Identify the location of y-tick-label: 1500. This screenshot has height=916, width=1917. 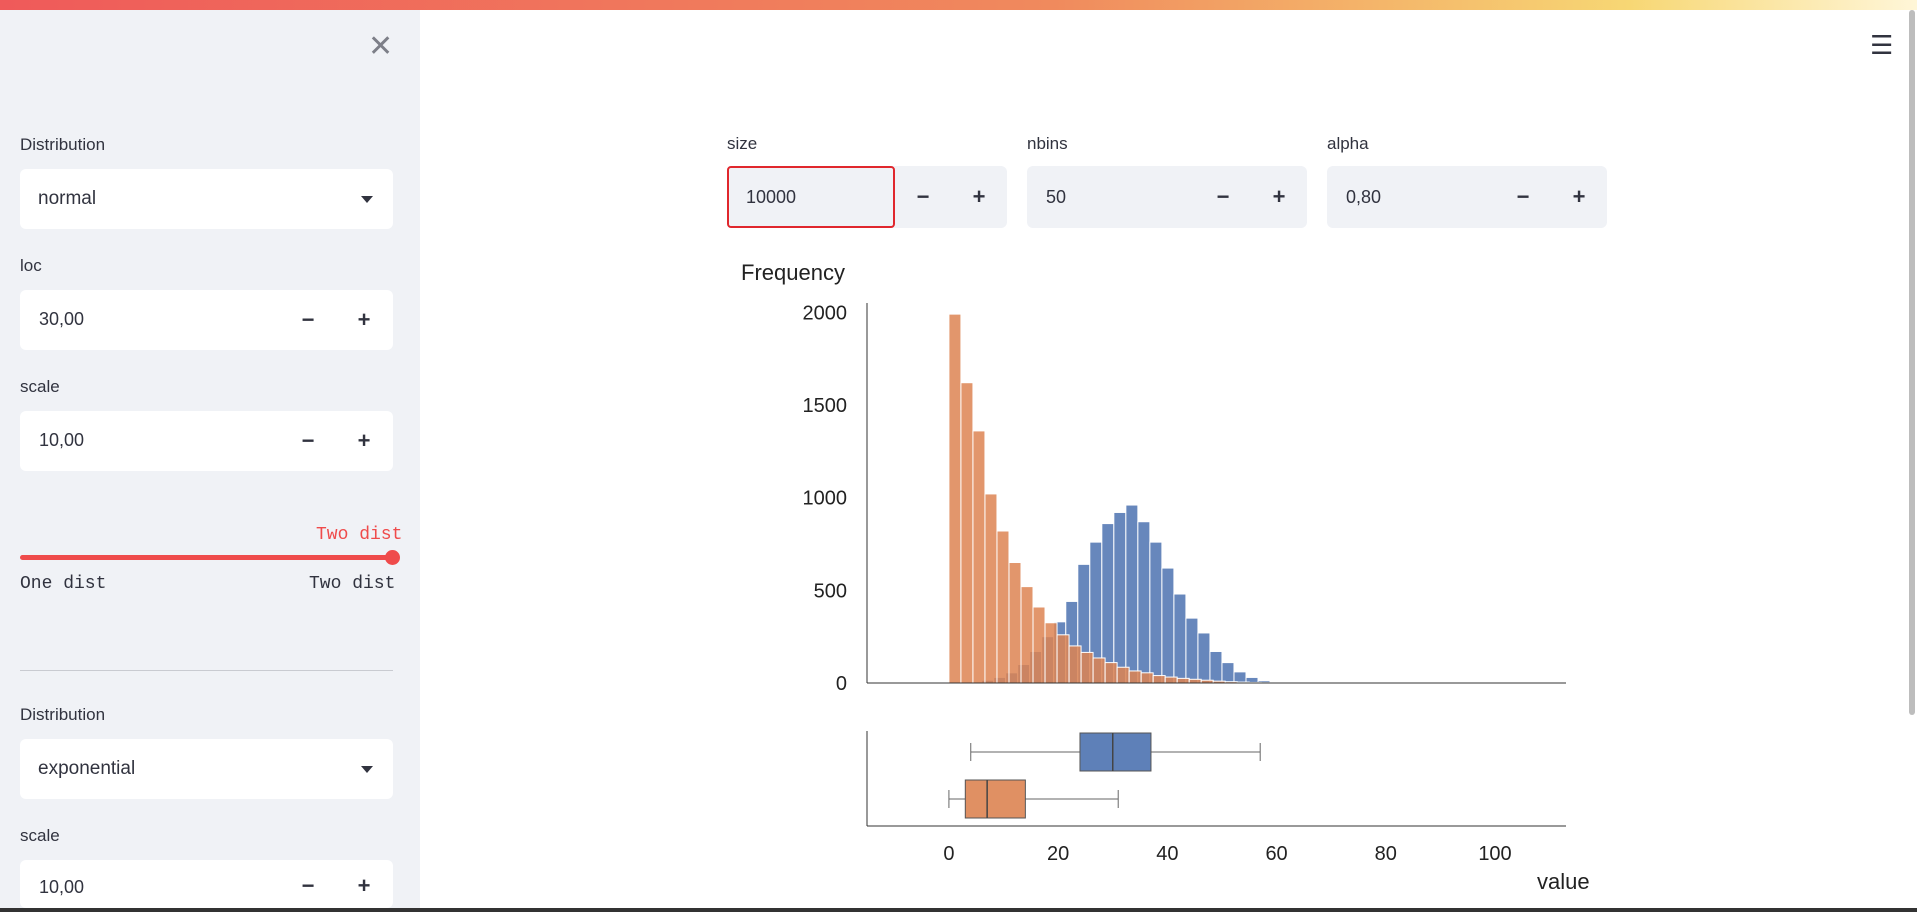
(825, 406).